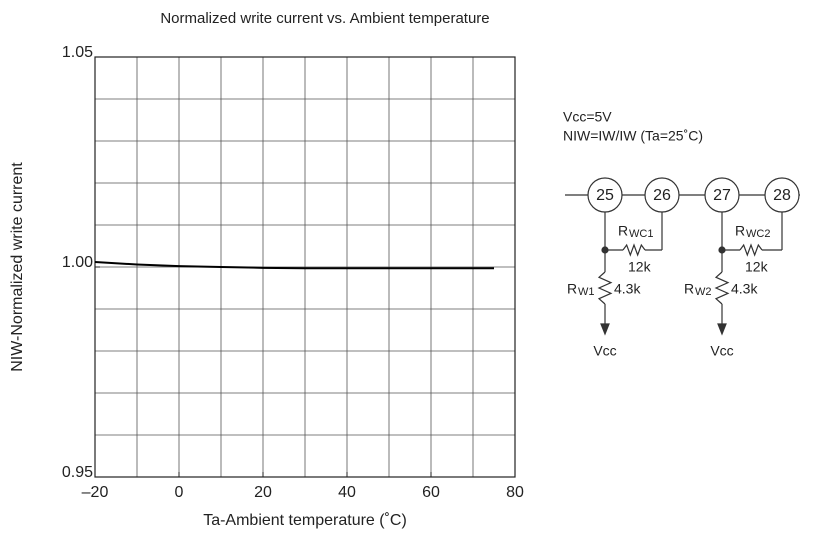  What do you see at coordinates (263, 492) in the screenshot?
I see `x-tick-label: 20` at bounding box center [263, 492].